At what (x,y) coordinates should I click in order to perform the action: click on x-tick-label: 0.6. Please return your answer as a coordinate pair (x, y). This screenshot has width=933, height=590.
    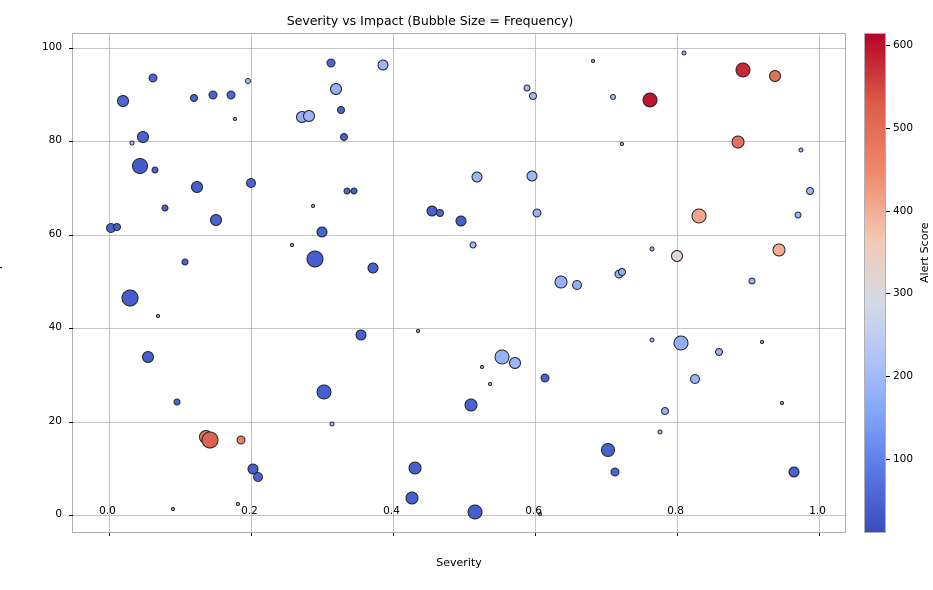
    Looking at the image, I should click on (533, 511).